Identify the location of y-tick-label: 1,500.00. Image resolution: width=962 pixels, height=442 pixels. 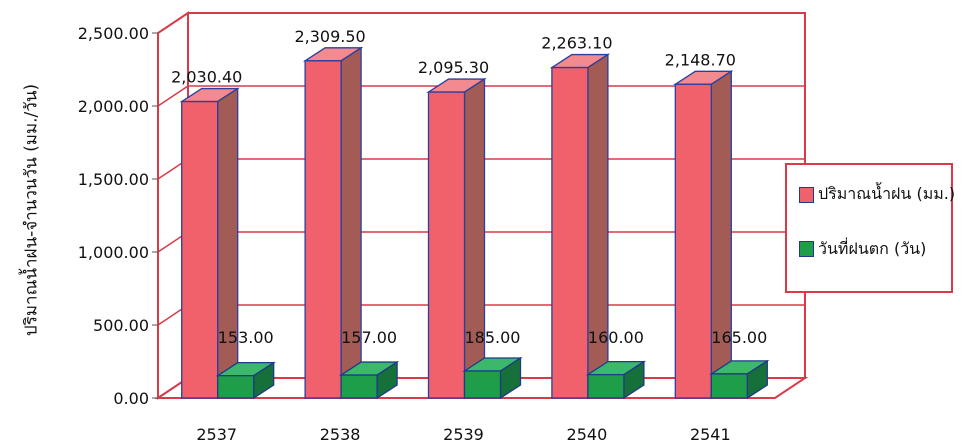
(113, 179).